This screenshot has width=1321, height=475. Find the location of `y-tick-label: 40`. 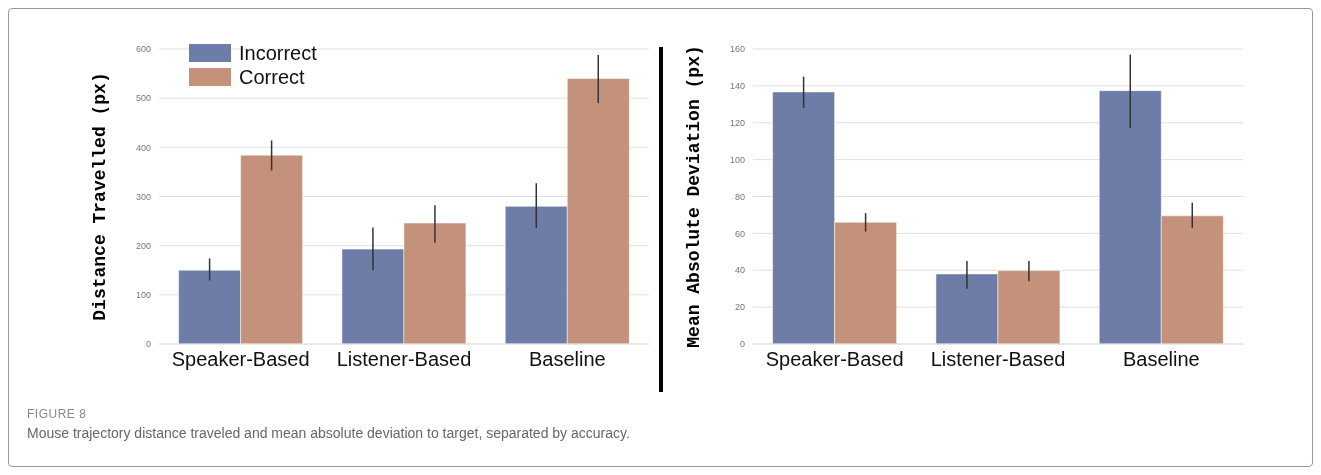

y-tick-label: 40 is located at coordinates (739, 270).